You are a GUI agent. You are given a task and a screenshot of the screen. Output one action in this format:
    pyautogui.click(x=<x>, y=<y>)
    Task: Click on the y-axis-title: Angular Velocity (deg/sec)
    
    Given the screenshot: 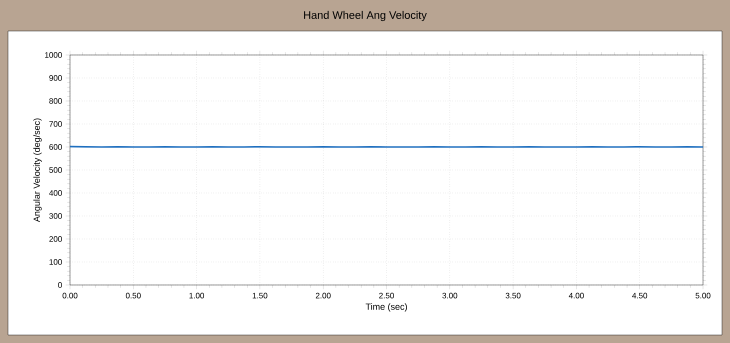 What is the action you would take?
    pyautogui.click(x=37, y=170)
    